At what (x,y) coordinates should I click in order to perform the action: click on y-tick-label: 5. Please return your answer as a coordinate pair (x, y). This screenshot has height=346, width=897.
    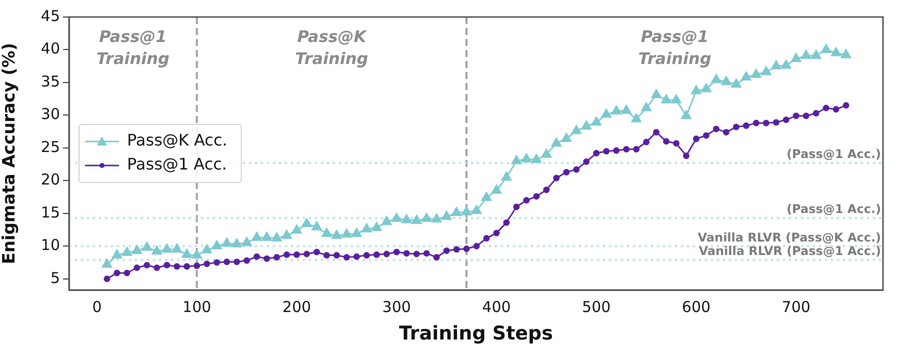
    Looking at the image, I should click on (55, 277).